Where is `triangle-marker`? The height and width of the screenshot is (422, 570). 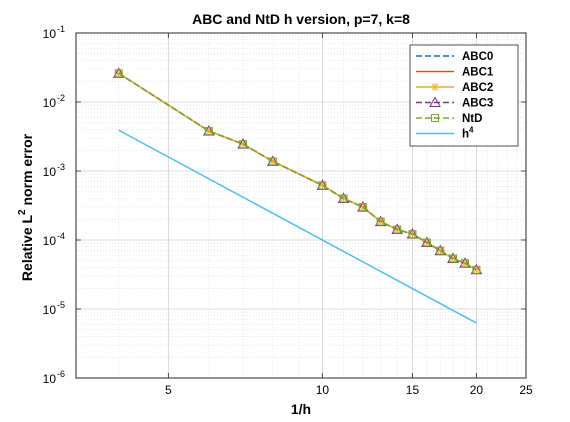 triangle-marker is located at coordinates (435, 101).